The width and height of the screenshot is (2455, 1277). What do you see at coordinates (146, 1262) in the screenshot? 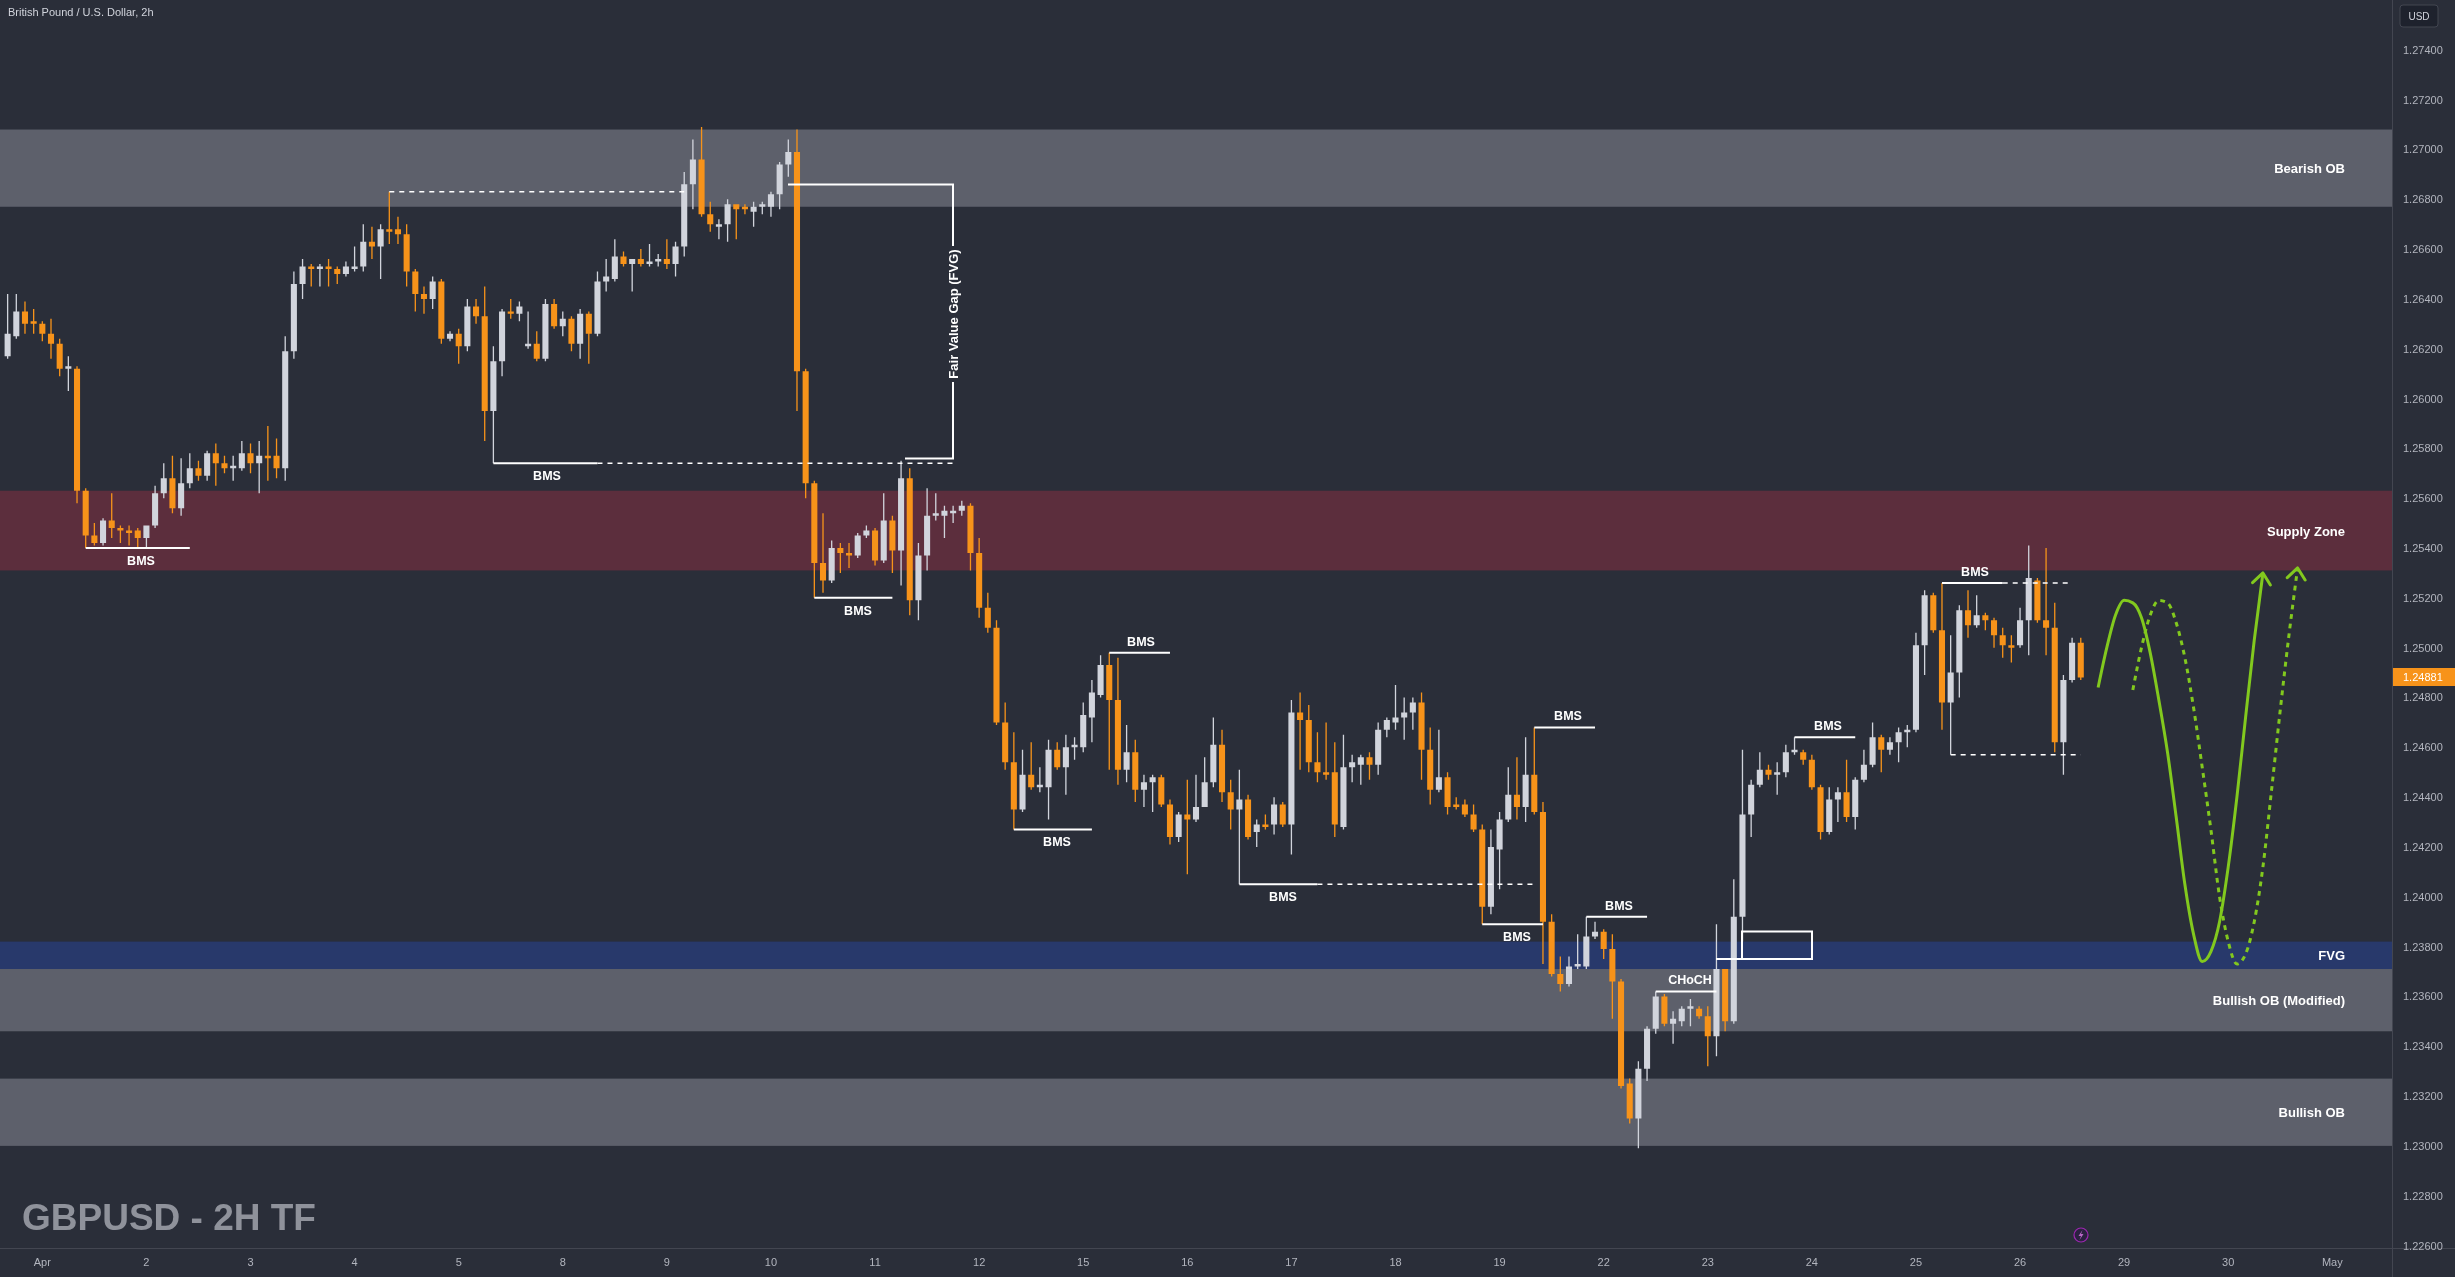
I see `x-tick-label: 2` at bounding box center [146, 1262].